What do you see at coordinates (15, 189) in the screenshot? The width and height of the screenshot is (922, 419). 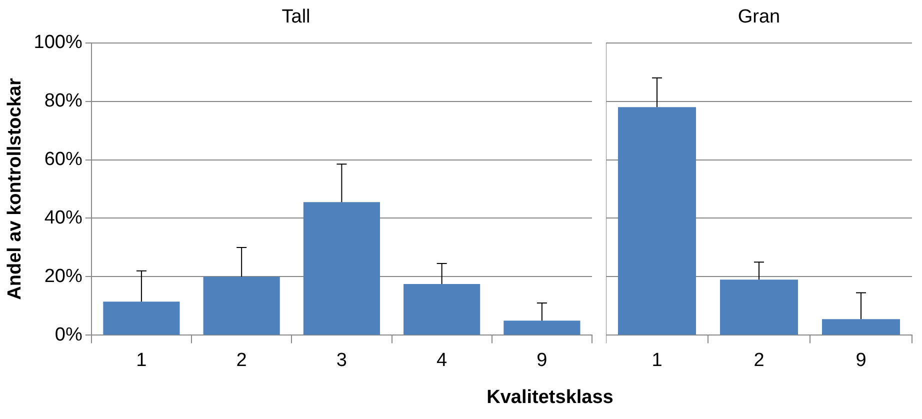 I see `y-axis-title: Andel av kontrollstockar` at bounding box center [15, 189].